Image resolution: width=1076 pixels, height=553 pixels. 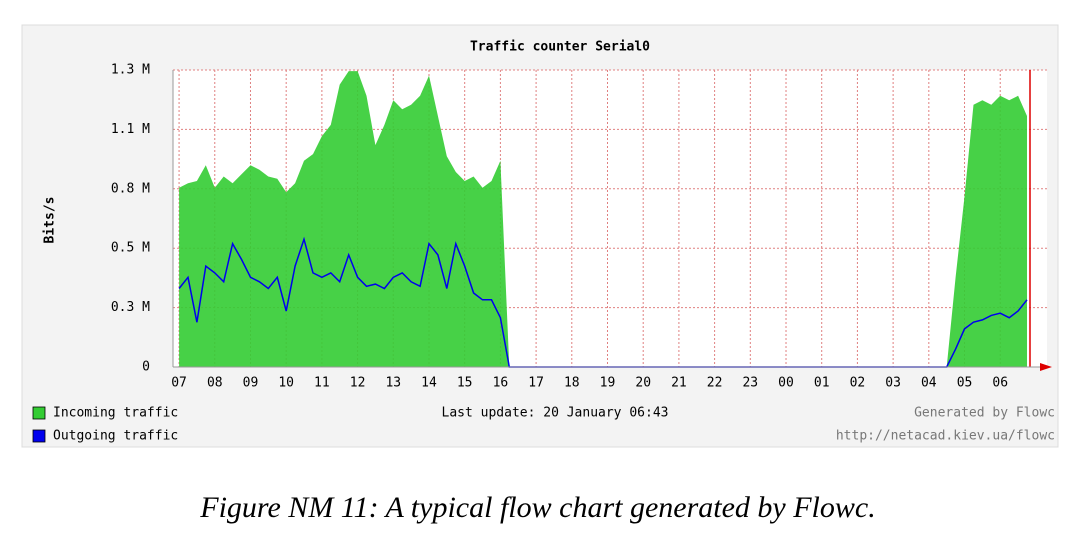 I want to click on y-axis-label: Bits/s, so click(x=50, y=220).